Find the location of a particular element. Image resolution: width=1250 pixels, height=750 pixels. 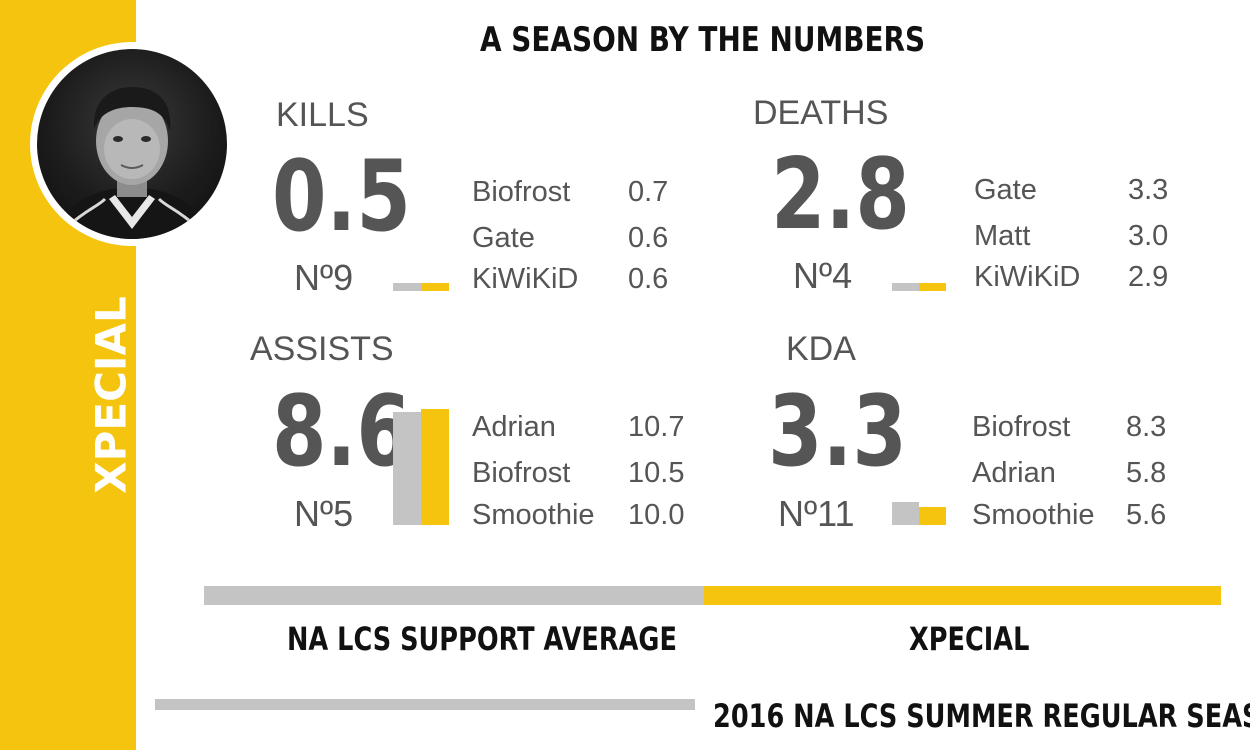

leader-name: Matt is located at coordinates (1002, 236).